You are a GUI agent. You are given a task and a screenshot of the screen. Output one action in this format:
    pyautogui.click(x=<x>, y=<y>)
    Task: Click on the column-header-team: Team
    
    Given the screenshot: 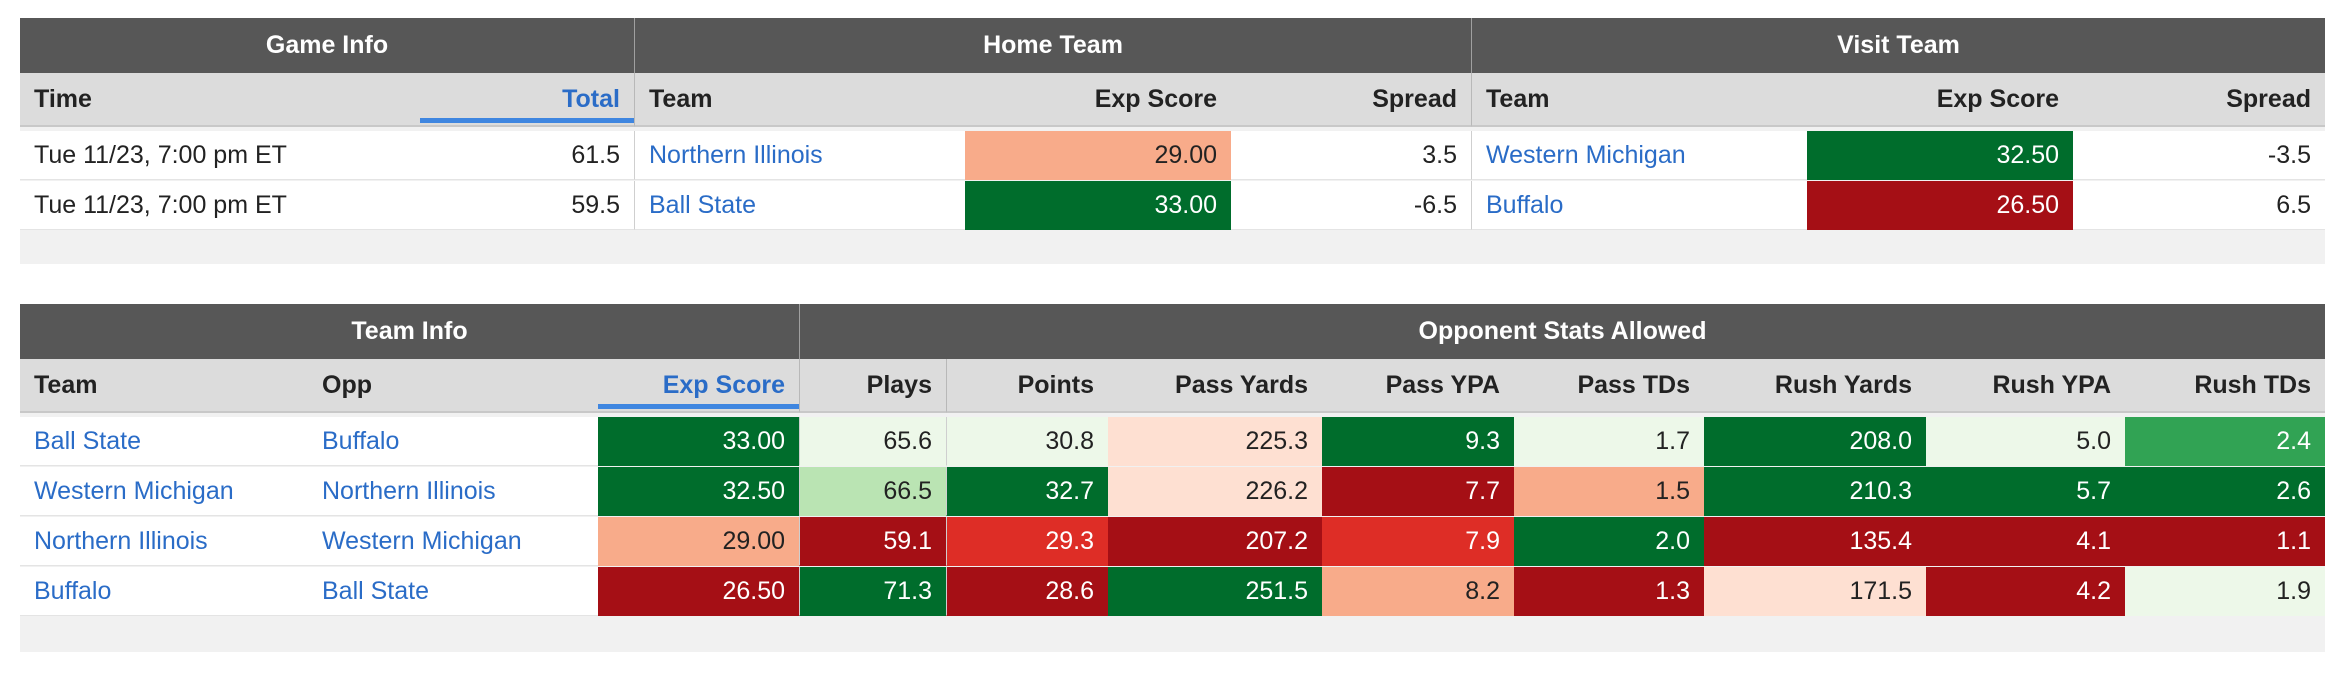 What is the action you would take?
    pyautogui.click(x=164, y=386)
    